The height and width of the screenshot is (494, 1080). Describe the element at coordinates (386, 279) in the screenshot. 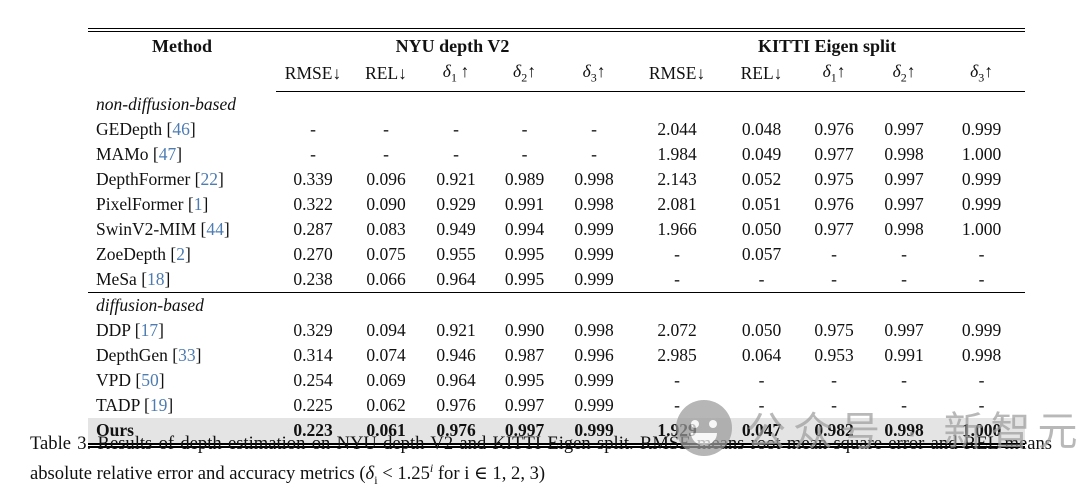

I see `value-cell: 0.066` at that location.